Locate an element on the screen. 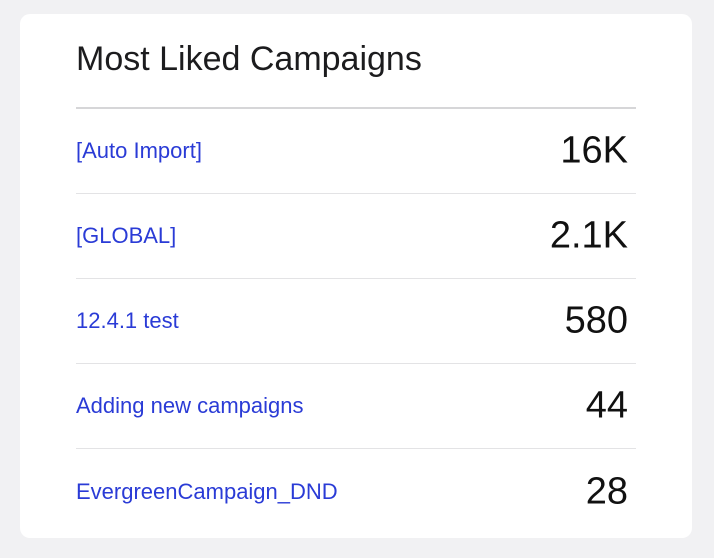 The width and height of the screenshot is (714, 558). campaign-row: 12.4.1 test 580 is located at coordinates (356, 321).